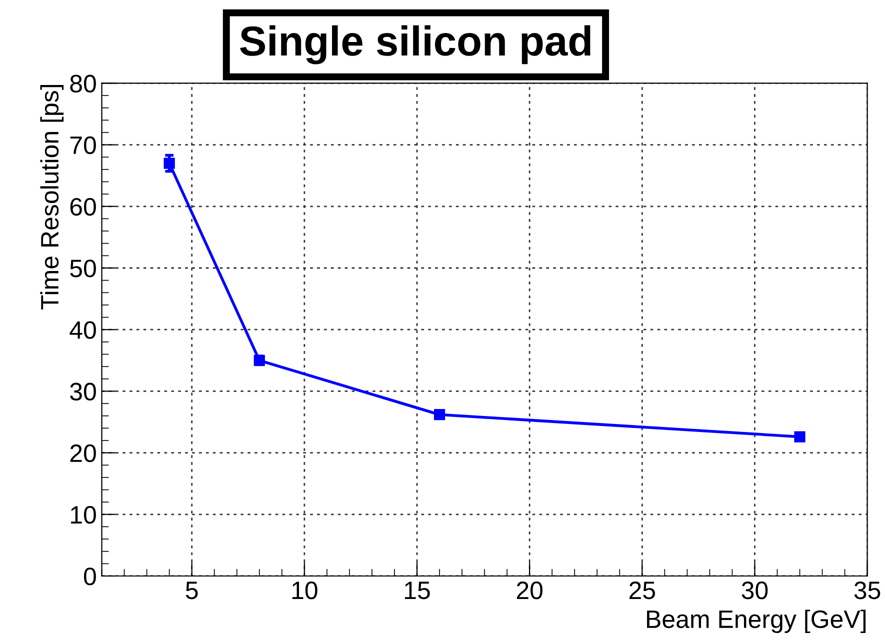 The image size is (885, 640). What do you see at coordinates (643, 591) in the screenshot?
I see `x-tick-label: 25` at bounding box center [643, 591].